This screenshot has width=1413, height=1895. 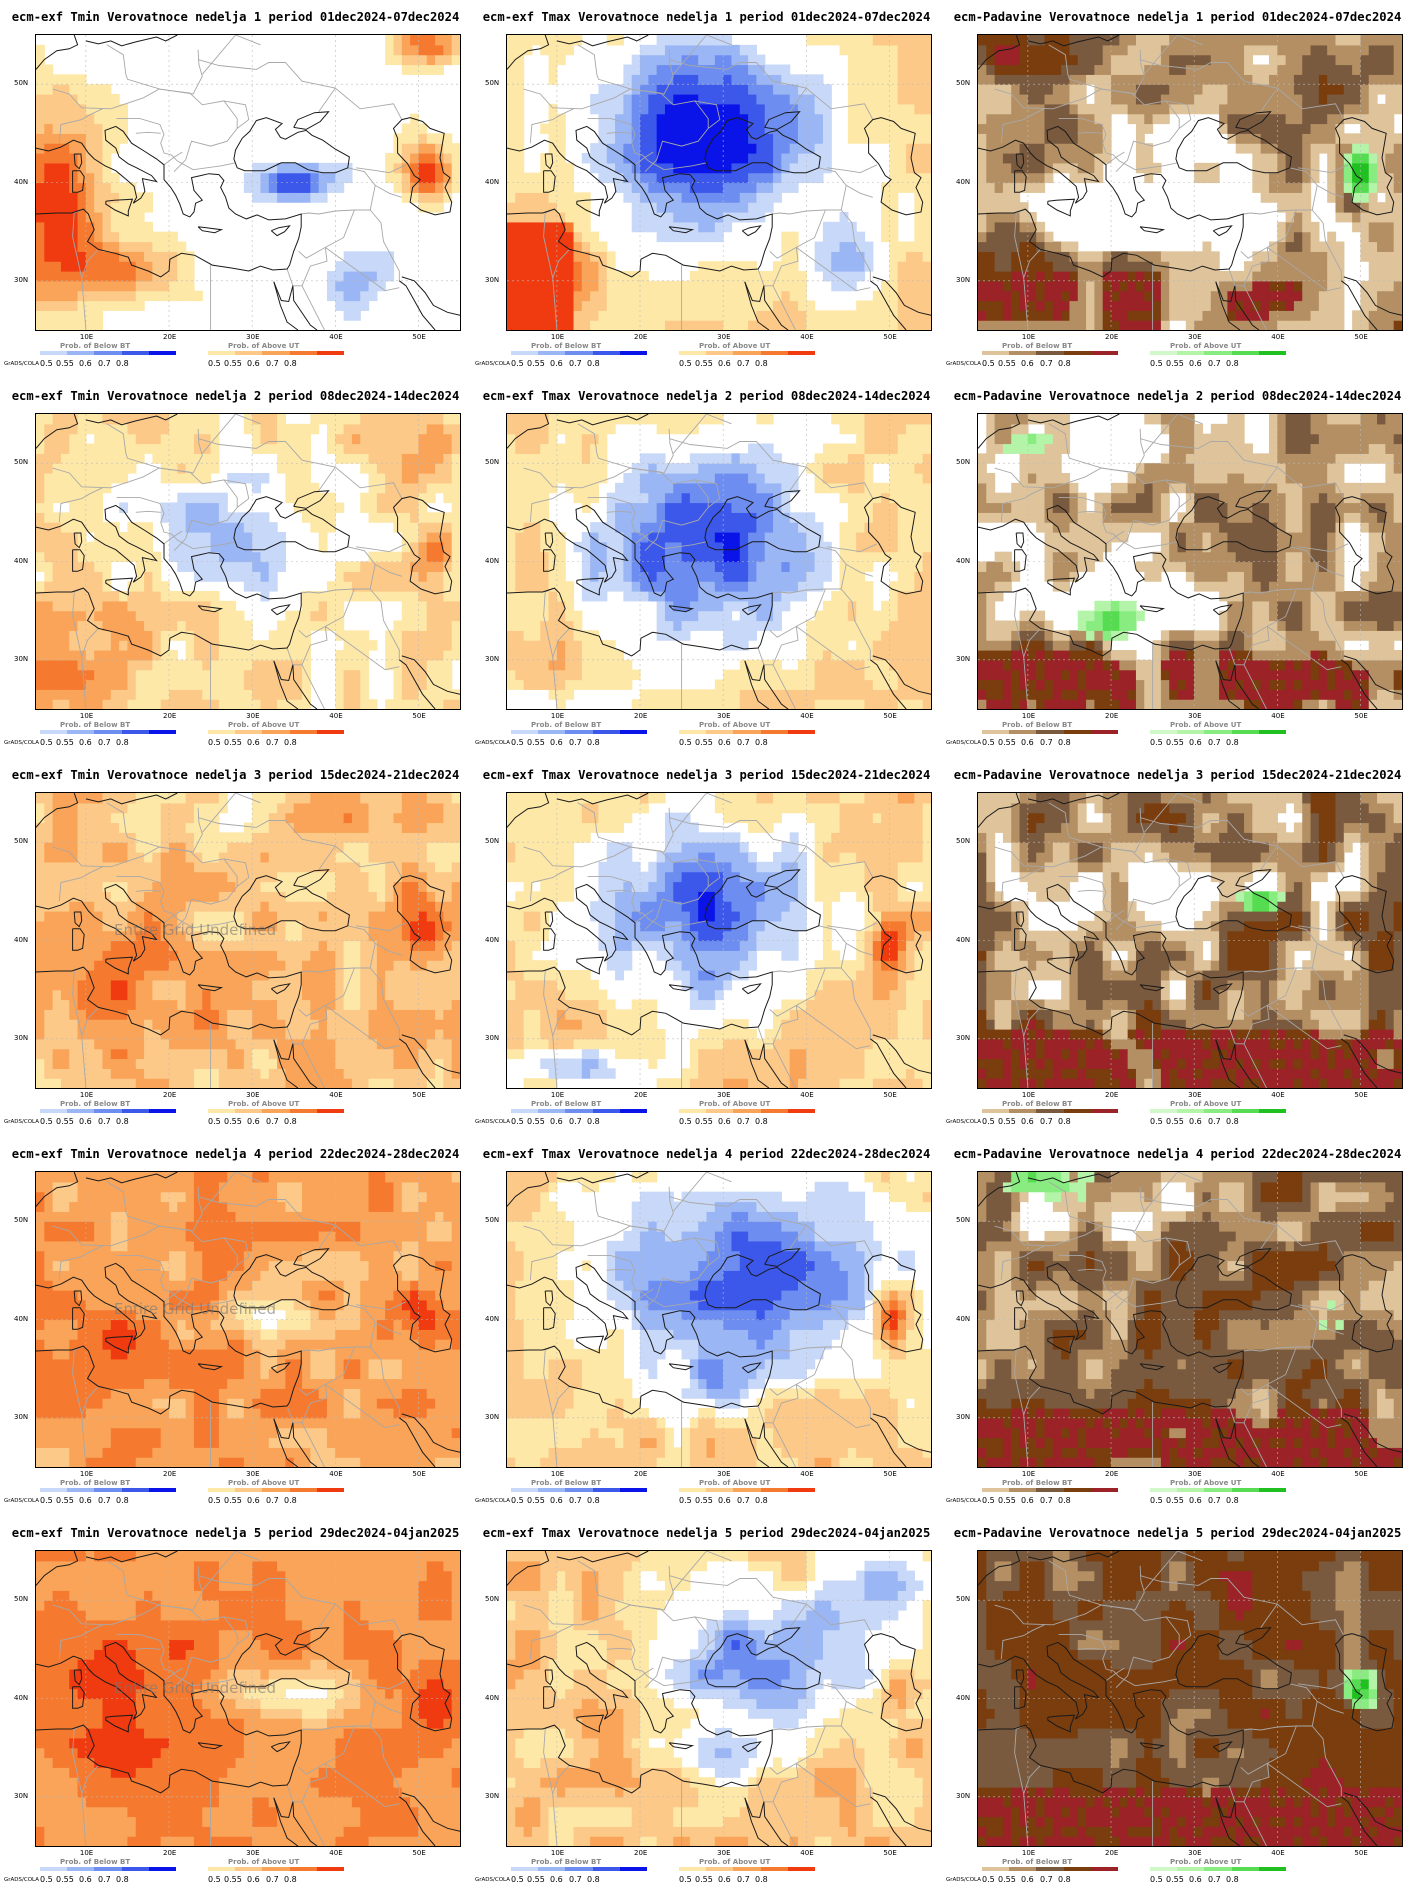 I want to click on coastline, so click(x=430, y=296).